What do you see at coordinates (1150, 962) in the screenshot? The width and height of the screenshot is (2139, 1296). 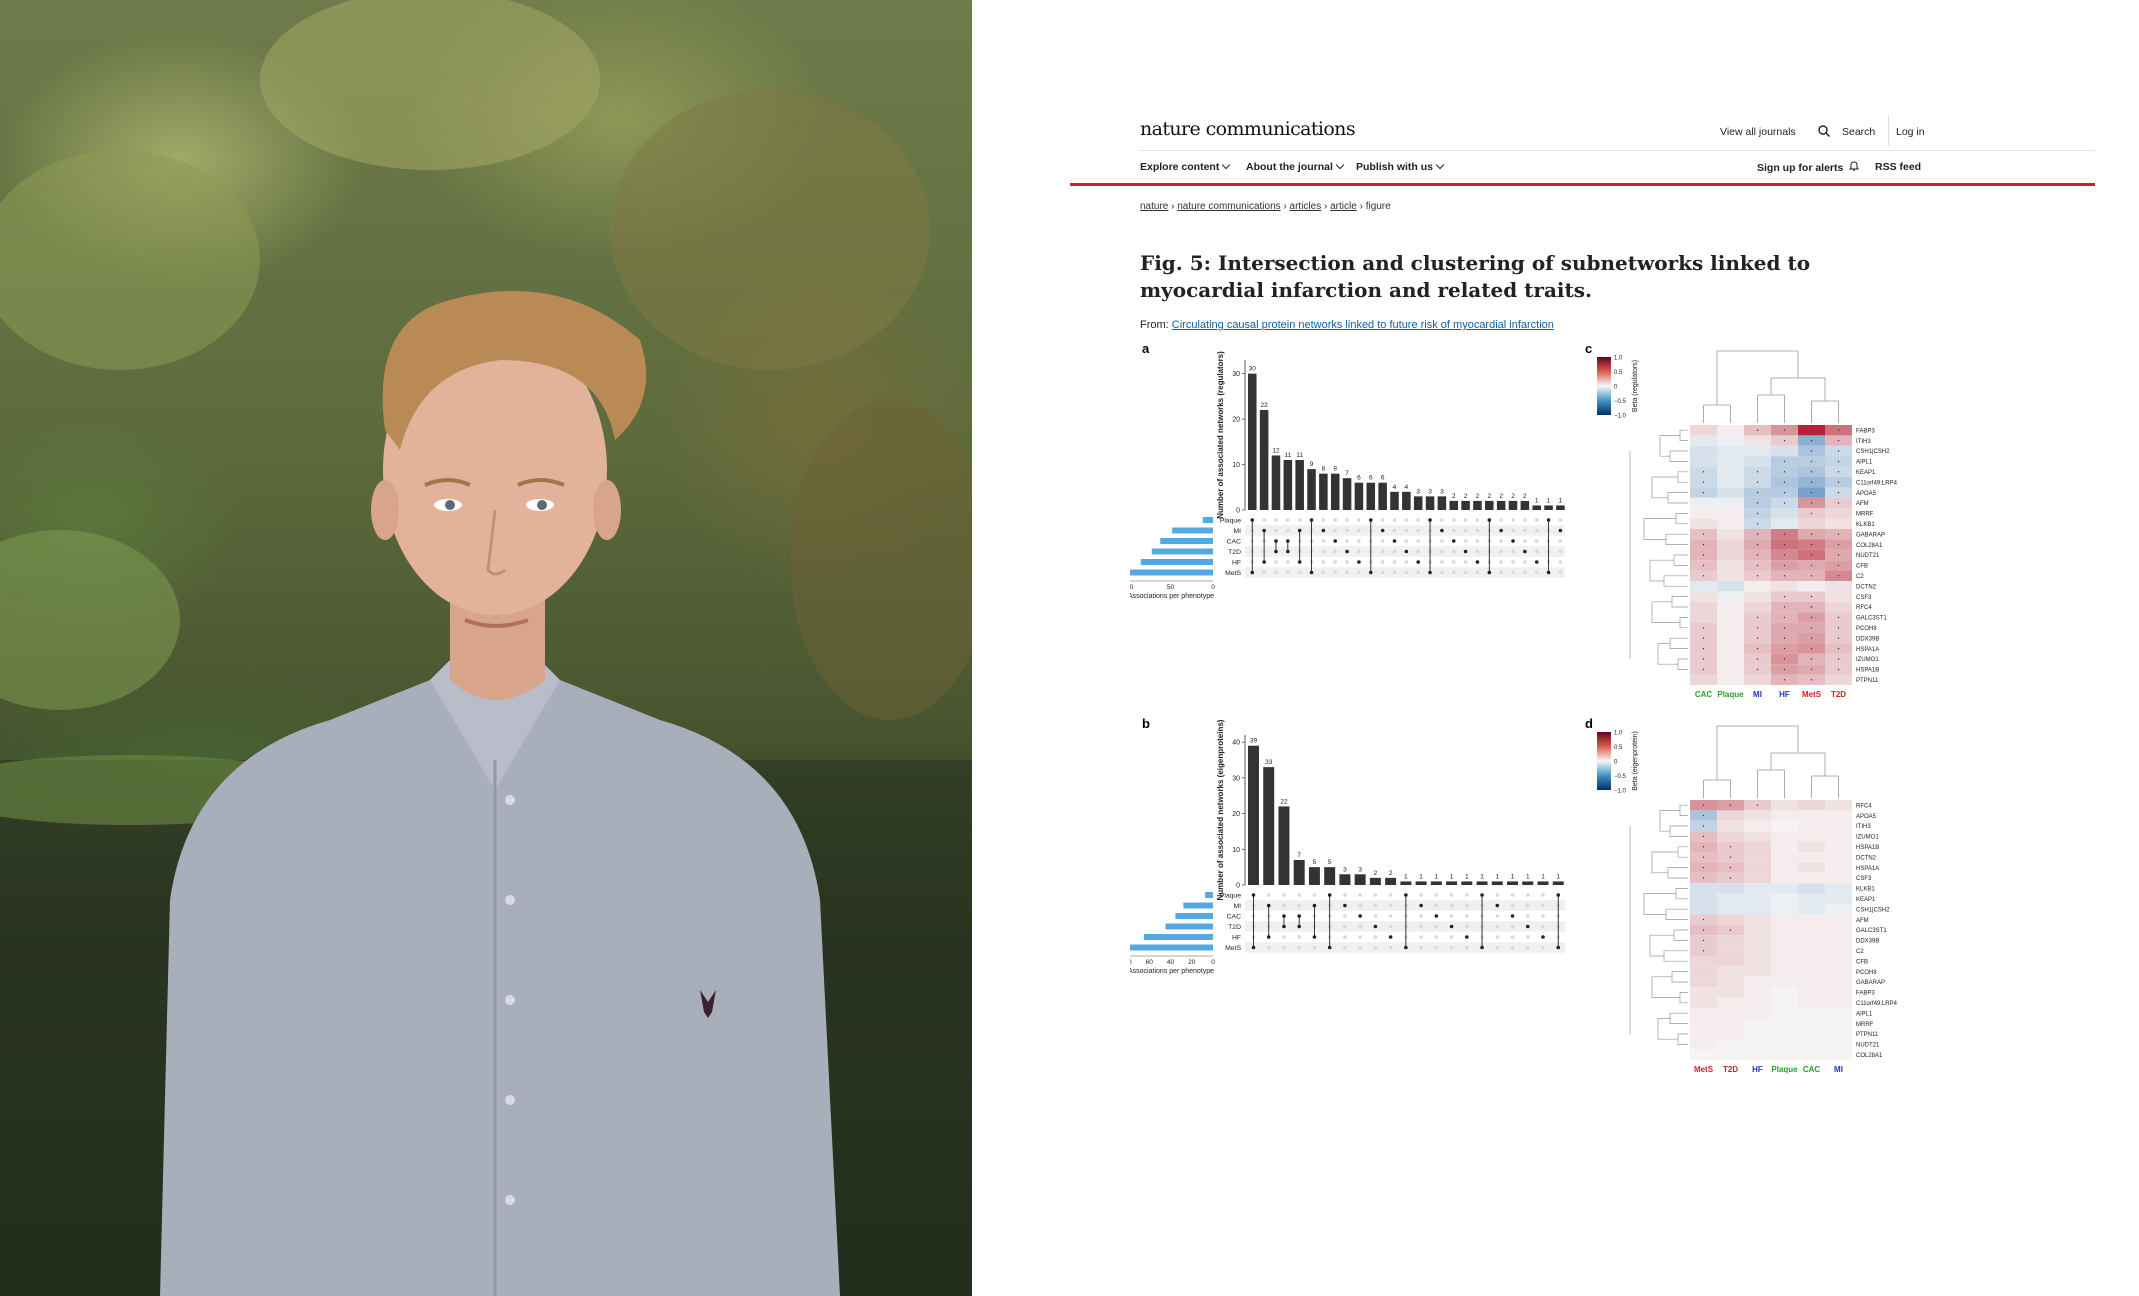 I see `set-size-tick-label: 60` at bounding box center [1150, 962].